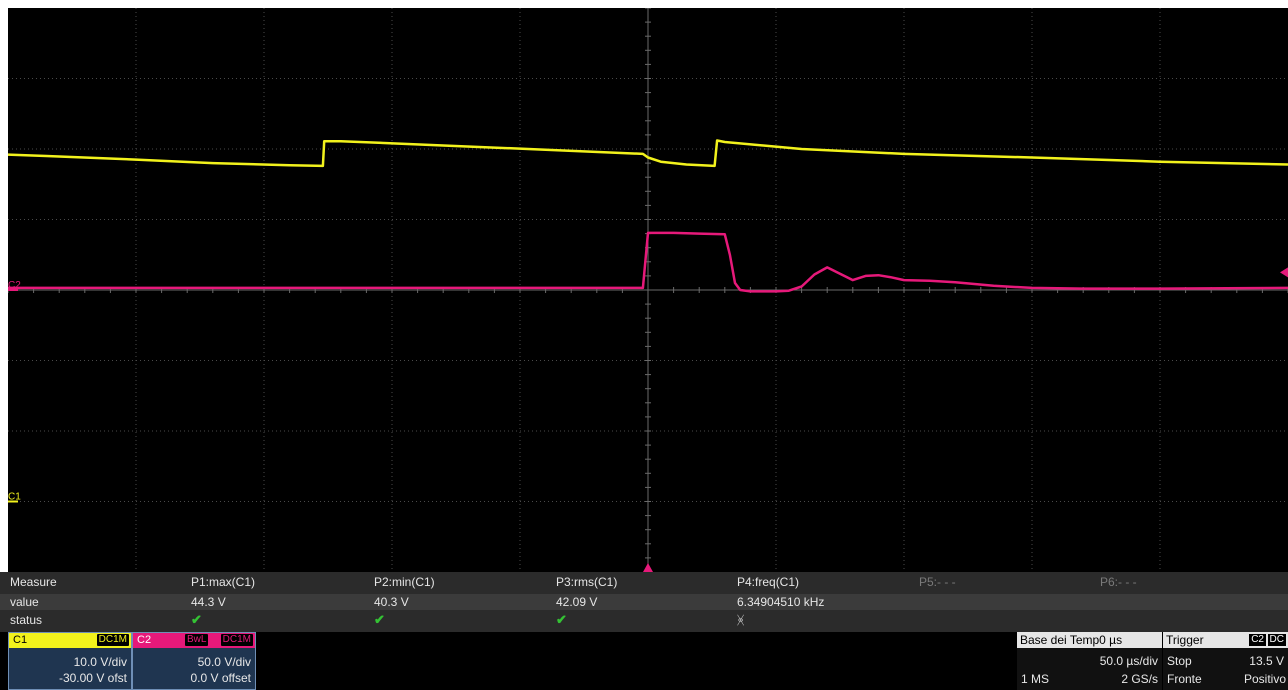  What do you see at coordinates (781, 602) in the screenshot?
I see `p4-value: 6.34904510 kHz` at bounding box center [781, 602].